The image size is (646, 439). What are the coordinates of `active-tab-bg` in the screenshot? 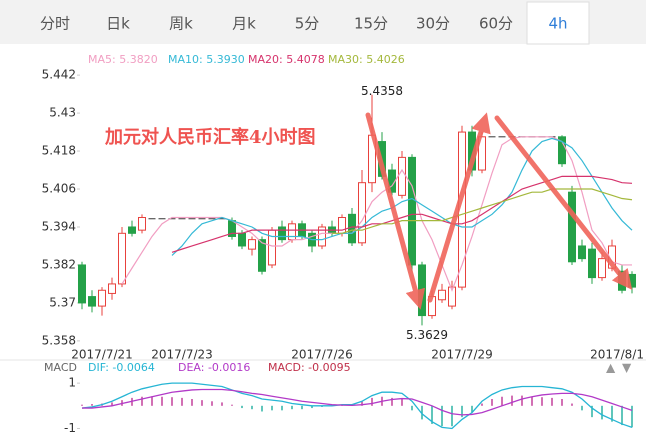 It's located at (558, 23).